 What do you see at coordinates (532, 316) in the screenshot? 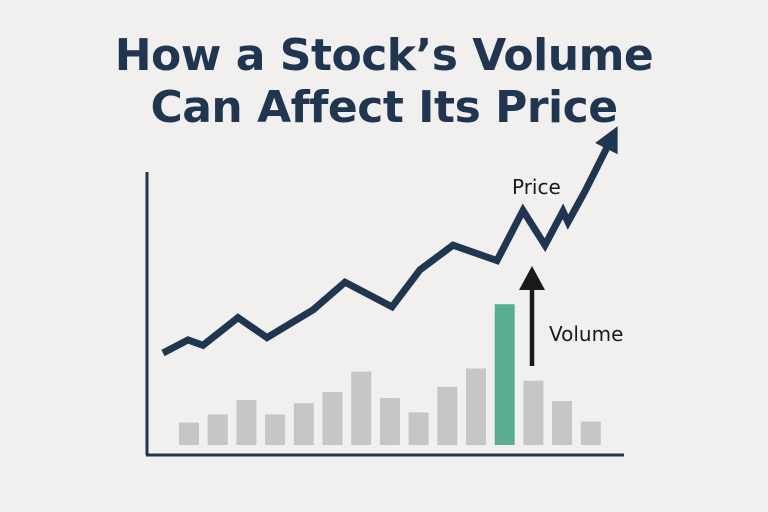
I see `volume-arrow-icon` at bounding box center [532, 316].